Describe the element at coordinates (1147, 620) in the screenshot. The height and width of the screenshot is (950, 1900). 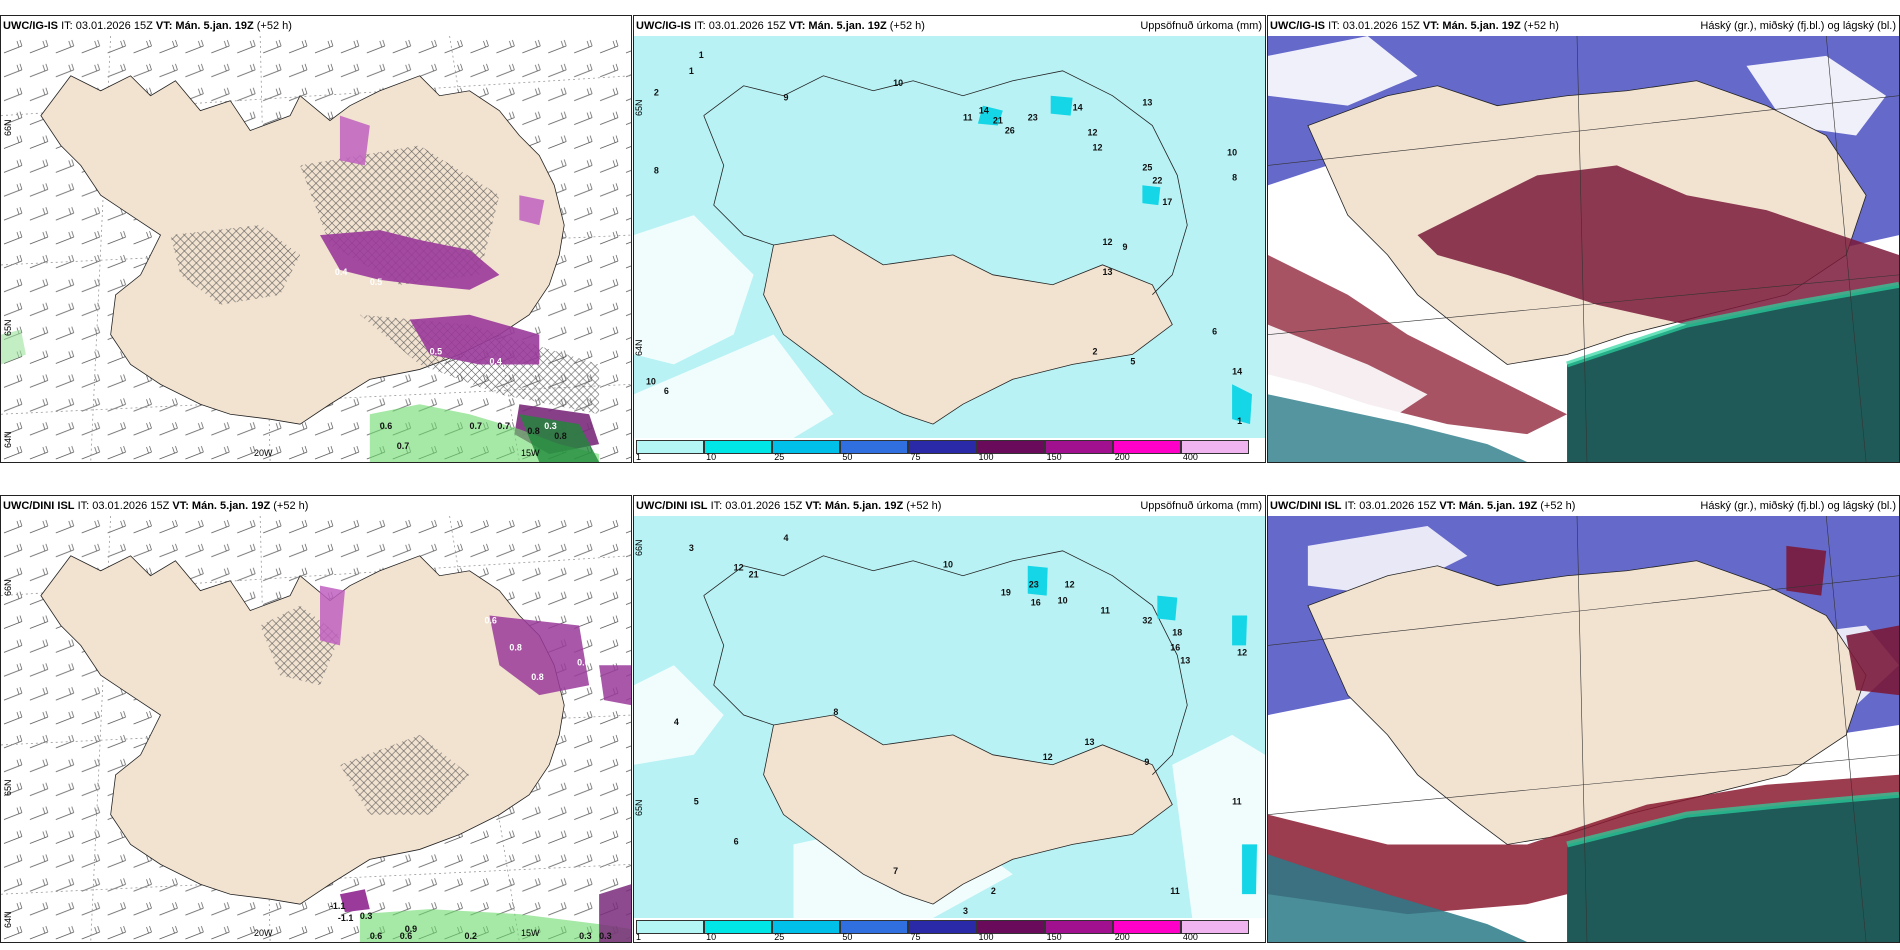
I see `svg-text: 32` at that location.